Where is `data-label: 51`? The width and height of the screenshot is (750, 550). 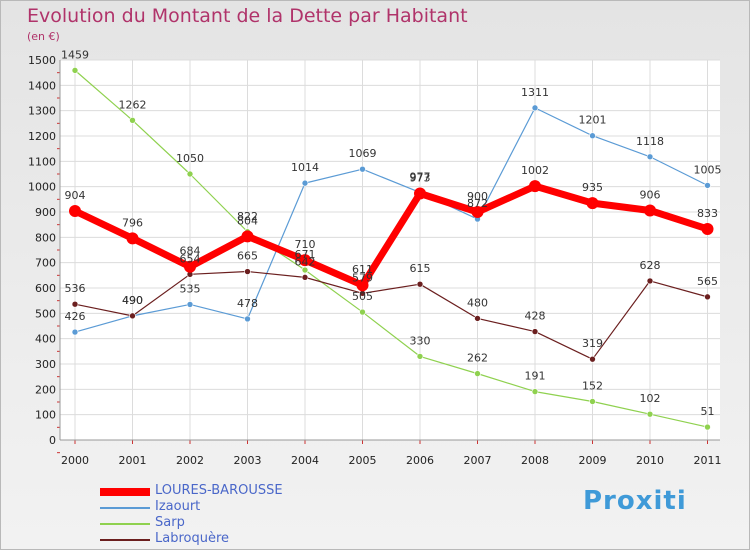 data-label: 51 is located at coordinates (708, 411).